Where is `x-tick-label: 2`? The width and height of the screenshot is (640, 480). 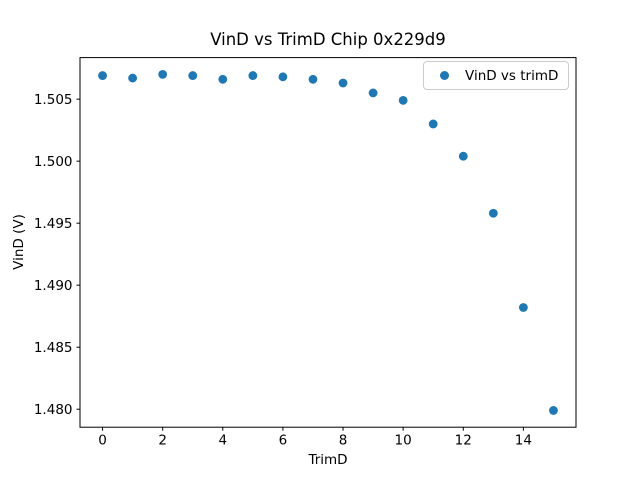
x-tick-label: 2 is located at coordinates (162, 441).